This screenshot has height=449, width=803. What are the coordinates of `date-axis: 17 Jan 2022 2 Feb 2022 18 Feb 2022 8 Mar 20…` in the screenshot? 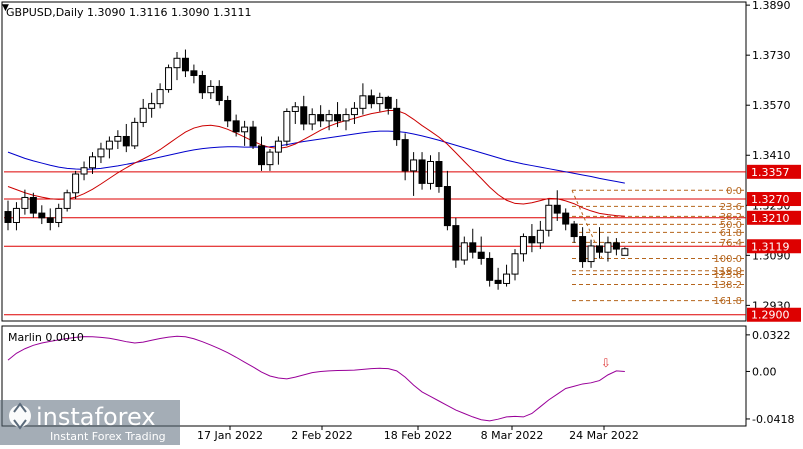 It's located at (418, 434).